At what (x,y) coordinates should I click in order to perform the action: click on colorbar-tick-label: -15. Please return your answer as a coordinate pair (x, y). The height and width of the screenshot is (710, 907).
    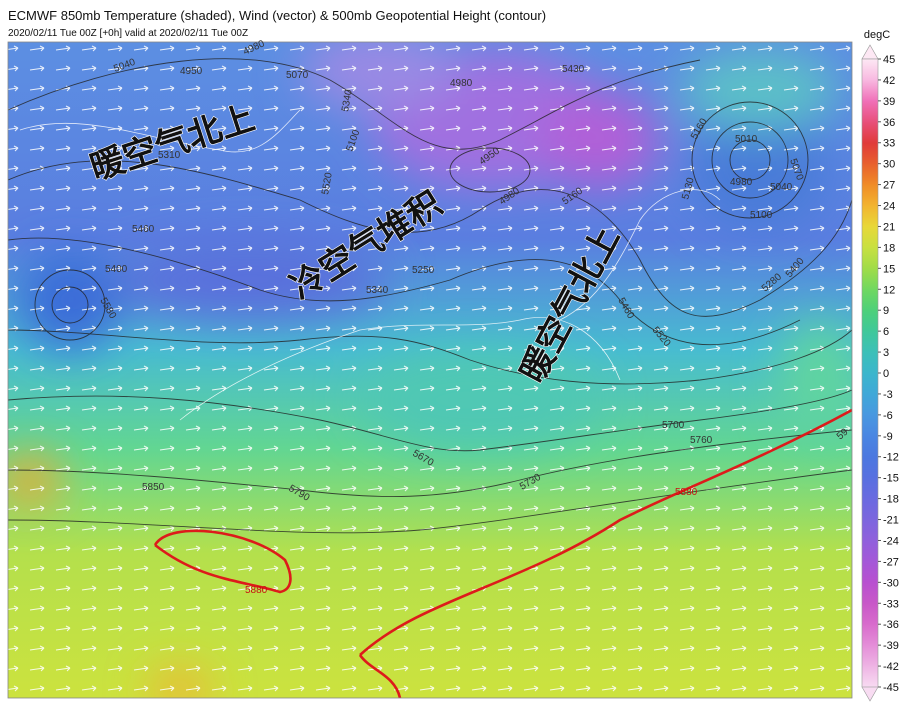
    Looking at the image, I should click on (891, 479).